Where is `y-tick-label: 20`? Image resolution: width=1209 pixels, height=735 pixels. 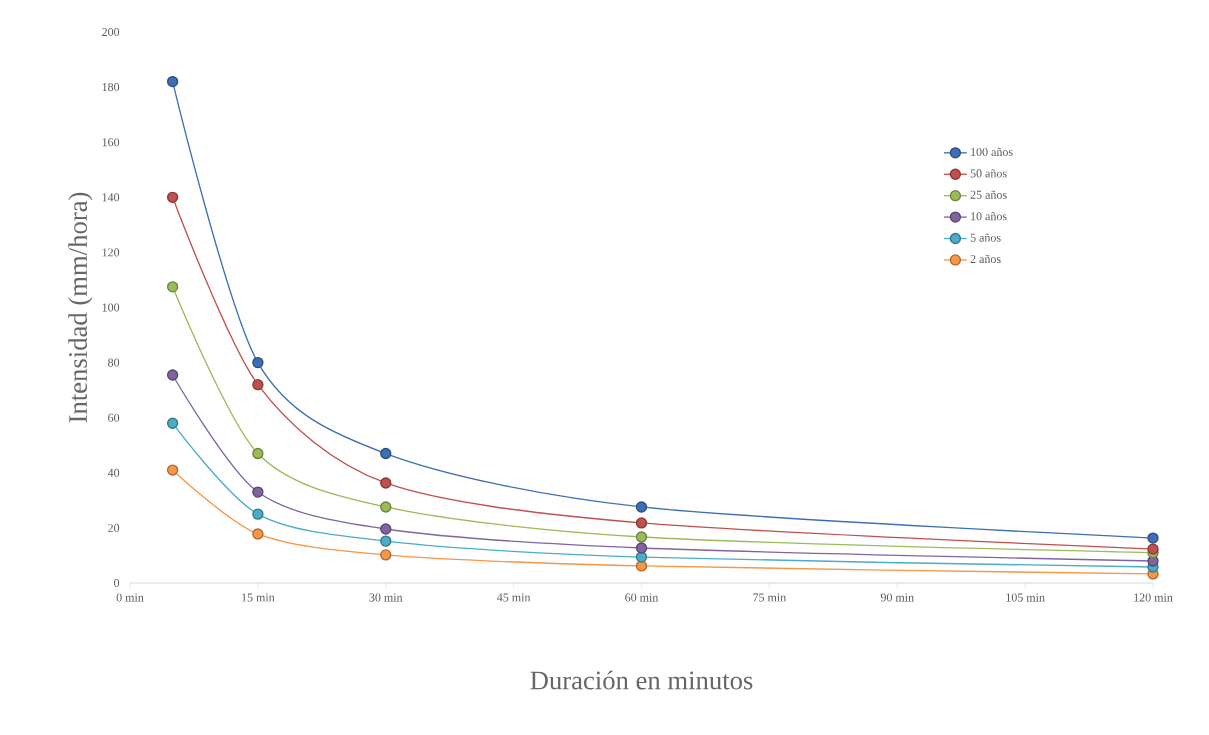 y-tick-label: 20 is located at coordinates (114, 527).